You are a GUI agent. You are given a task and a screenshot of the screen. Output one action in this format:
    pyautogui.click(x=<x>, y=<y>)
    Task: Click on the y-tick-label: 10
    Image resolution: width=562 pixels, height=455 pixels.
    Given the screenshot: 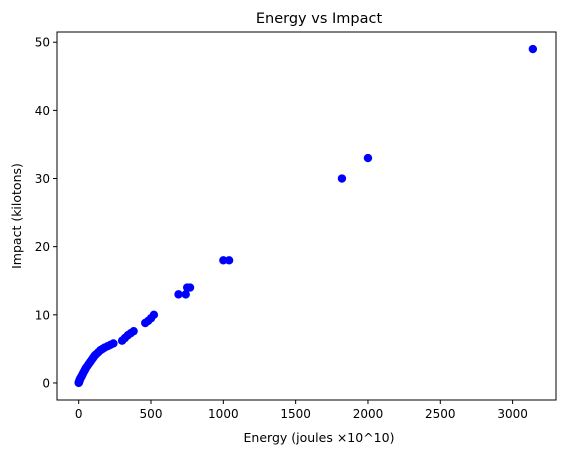 What is the action you would take?
    pyautogui.click(x=42, y=315)
    